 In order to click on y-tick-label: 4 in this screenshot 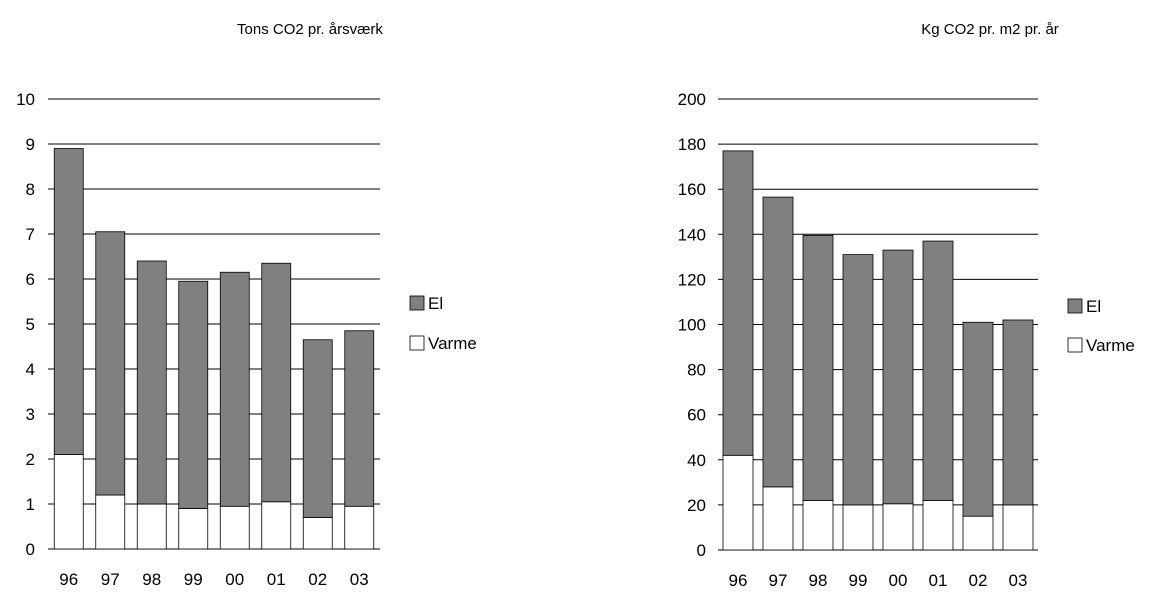, I will do `click(30, 369)`.